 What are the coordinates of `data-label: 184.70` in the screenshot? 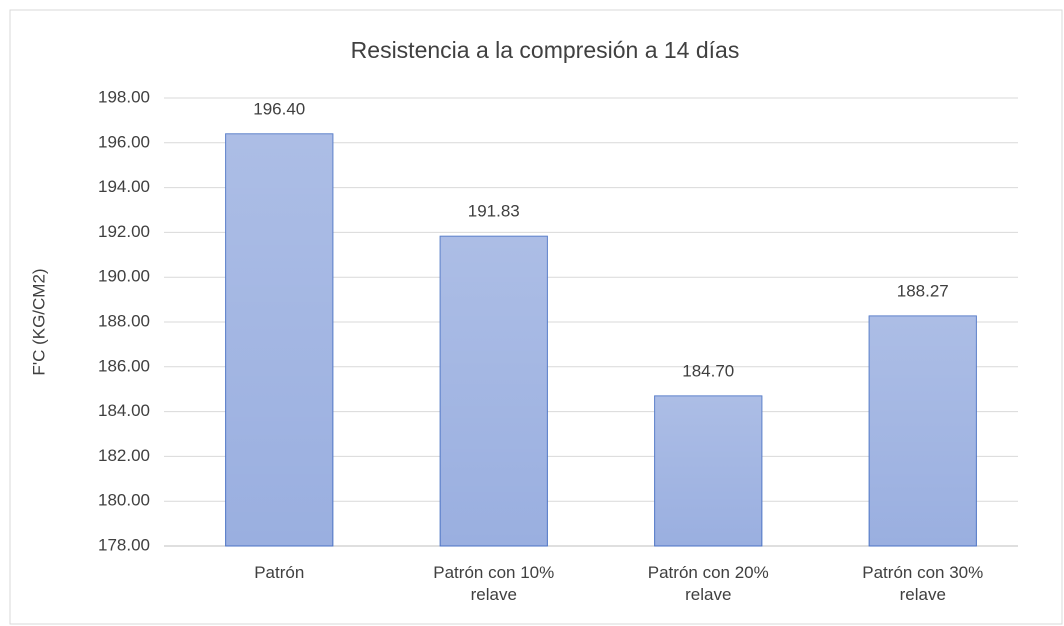 It's located at (708, 370).